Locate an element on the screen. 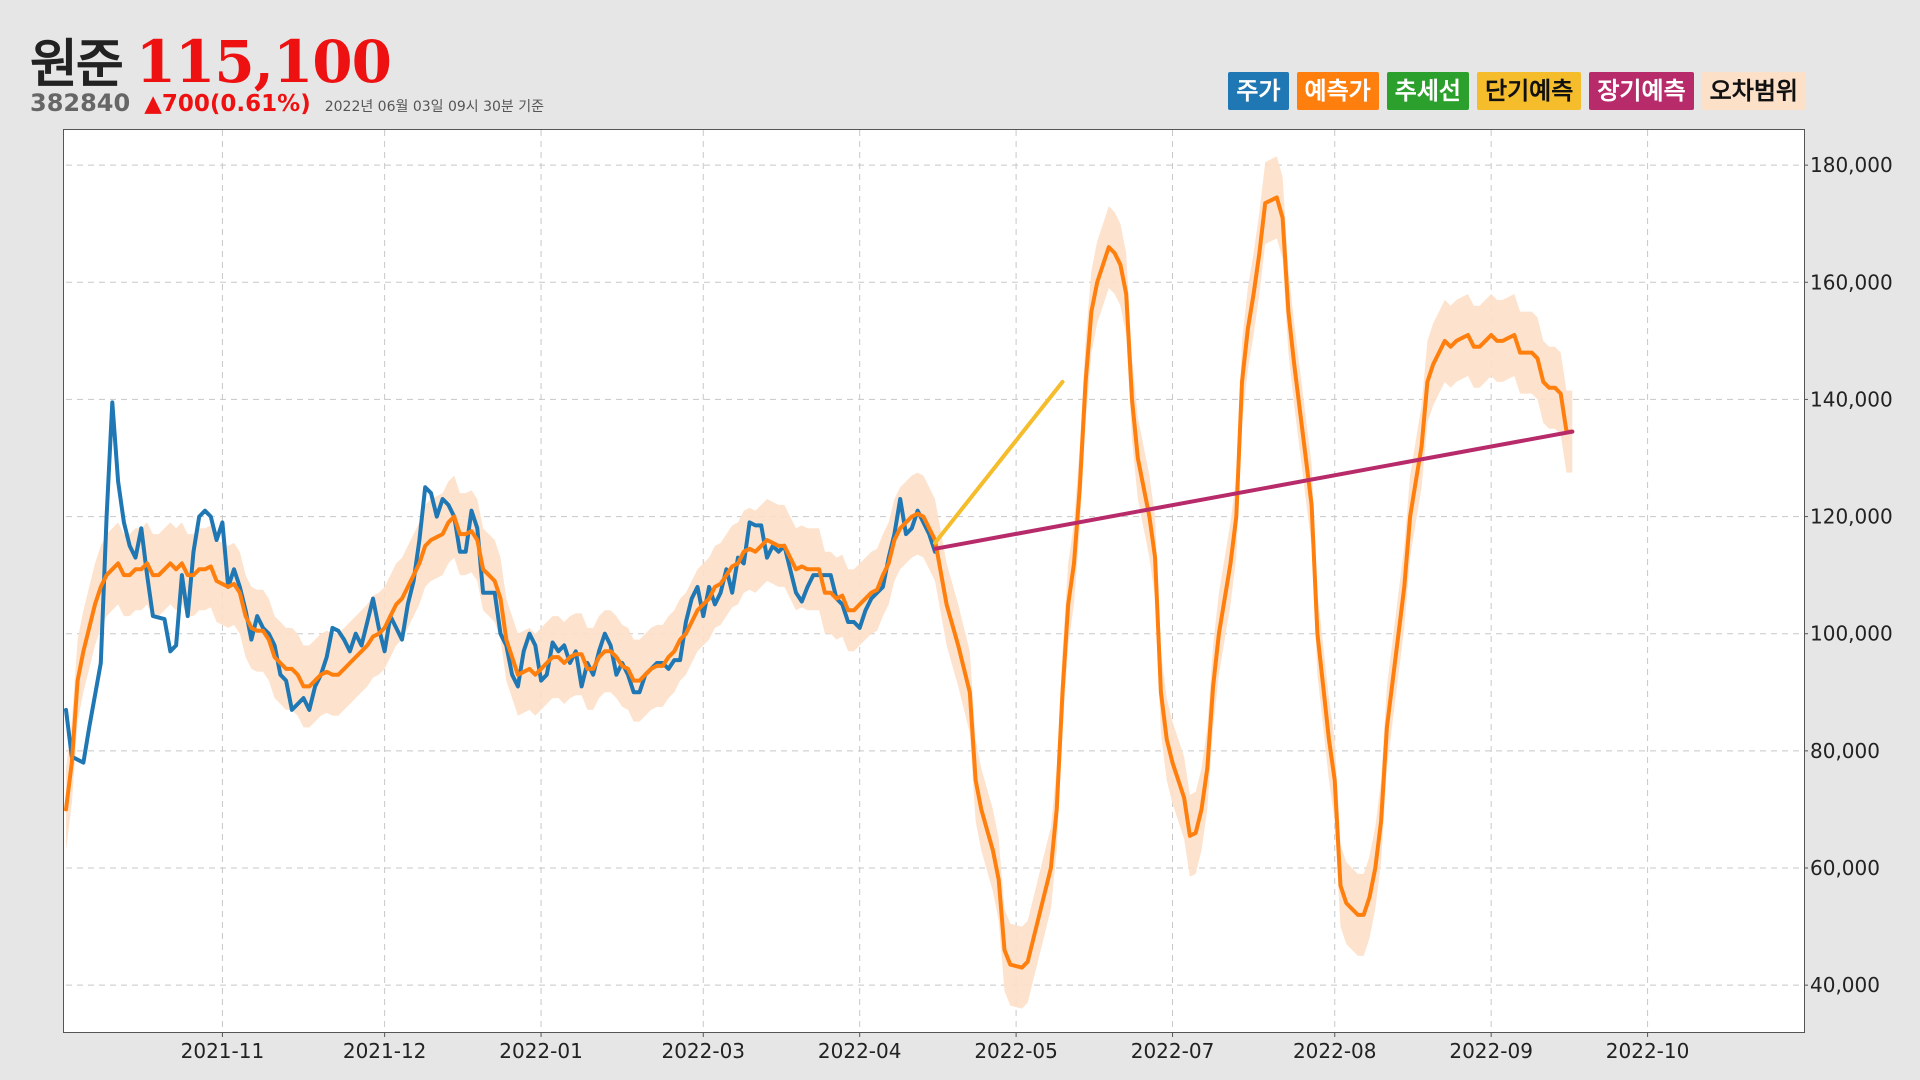  stock-code: 382840 is located at coordinates (80, 103).